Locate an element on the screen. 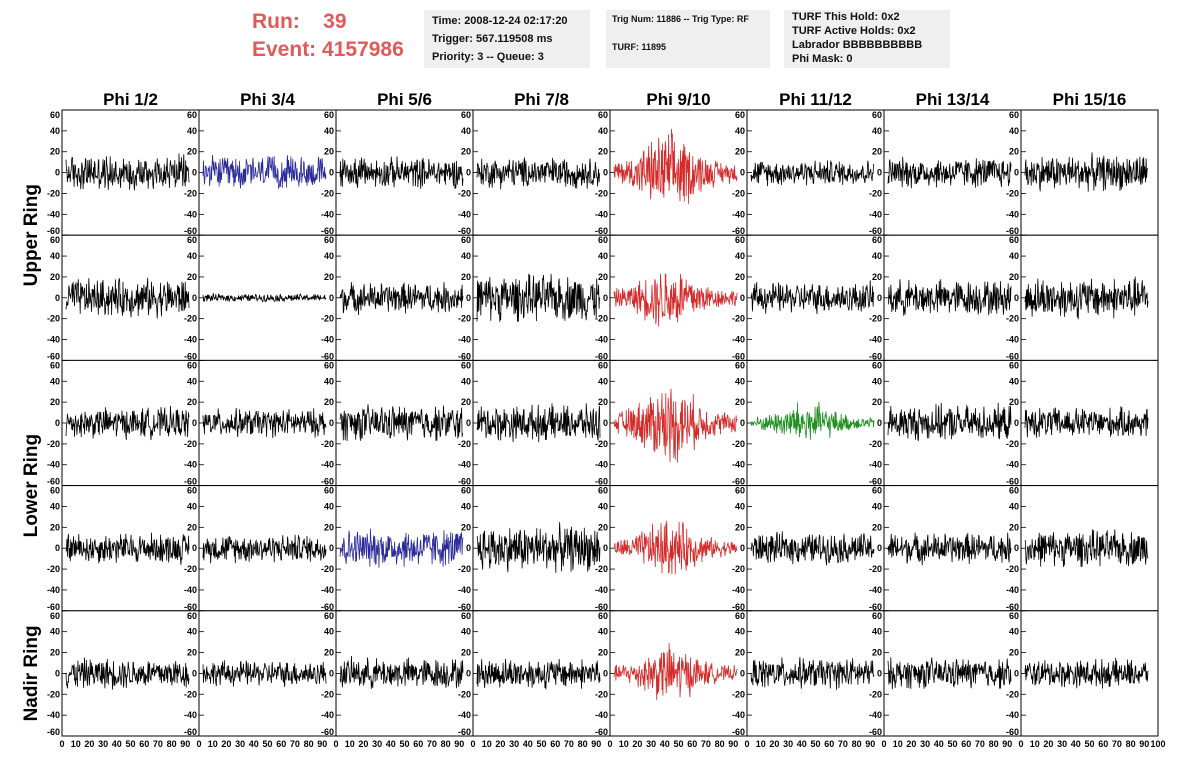 This screenshot has width=1196, height=772. x-tick-label: 30 is located at coordinates (925, 744).